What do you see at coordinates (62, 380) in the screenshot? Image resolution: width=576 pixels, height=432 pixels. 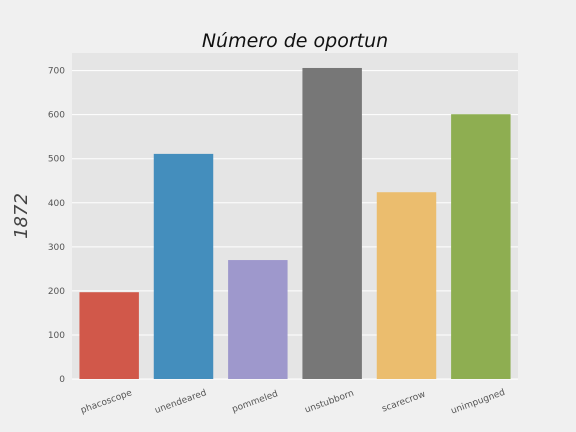 I see `y-tick-label: 0` at bounding box center [62, 380].